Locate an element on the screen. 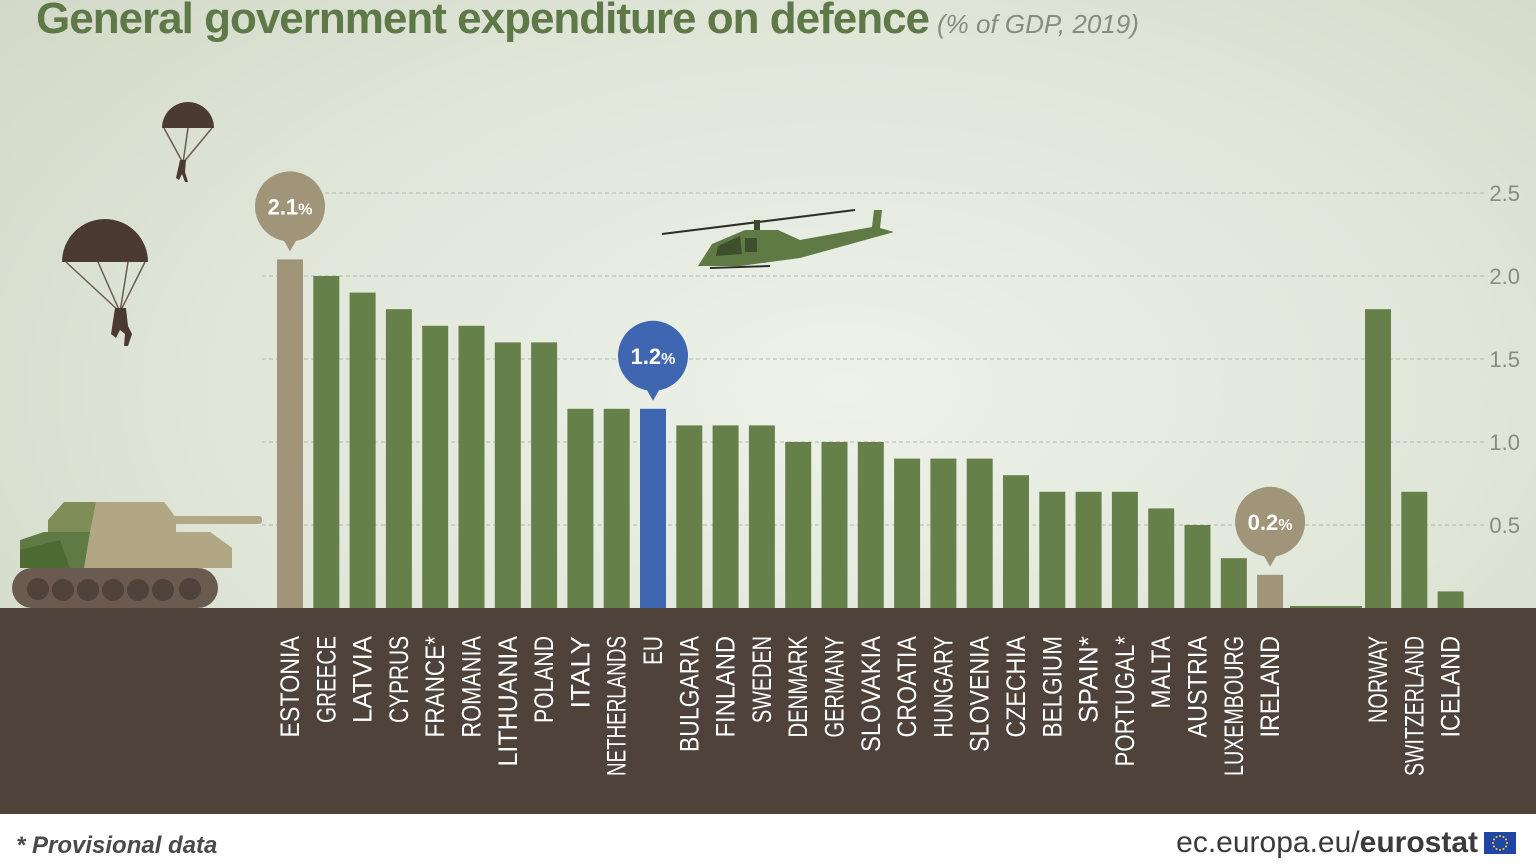 This screenshot has height=864, width=1536. tank-icon is located at coordinates (137, 555).